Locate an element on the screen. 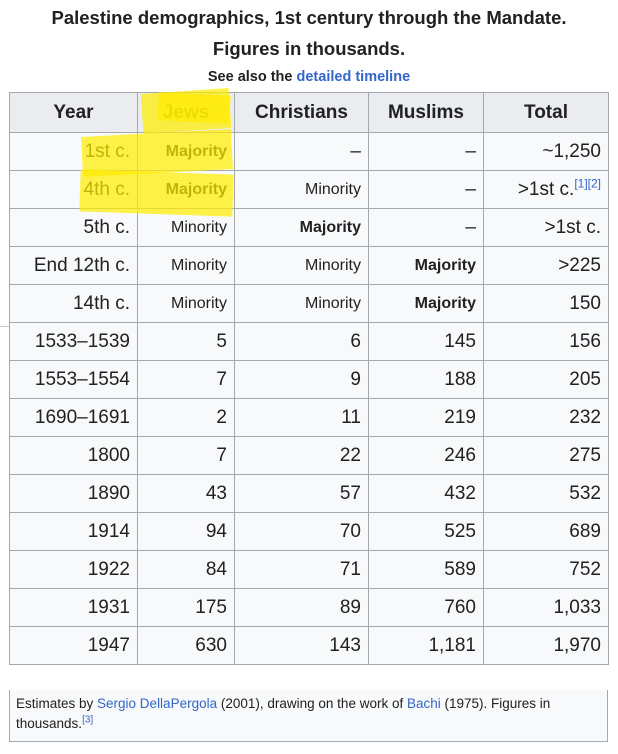 This screenshot has width=618, height=754. cell-total: 752 is located at coordinates (546, 569).